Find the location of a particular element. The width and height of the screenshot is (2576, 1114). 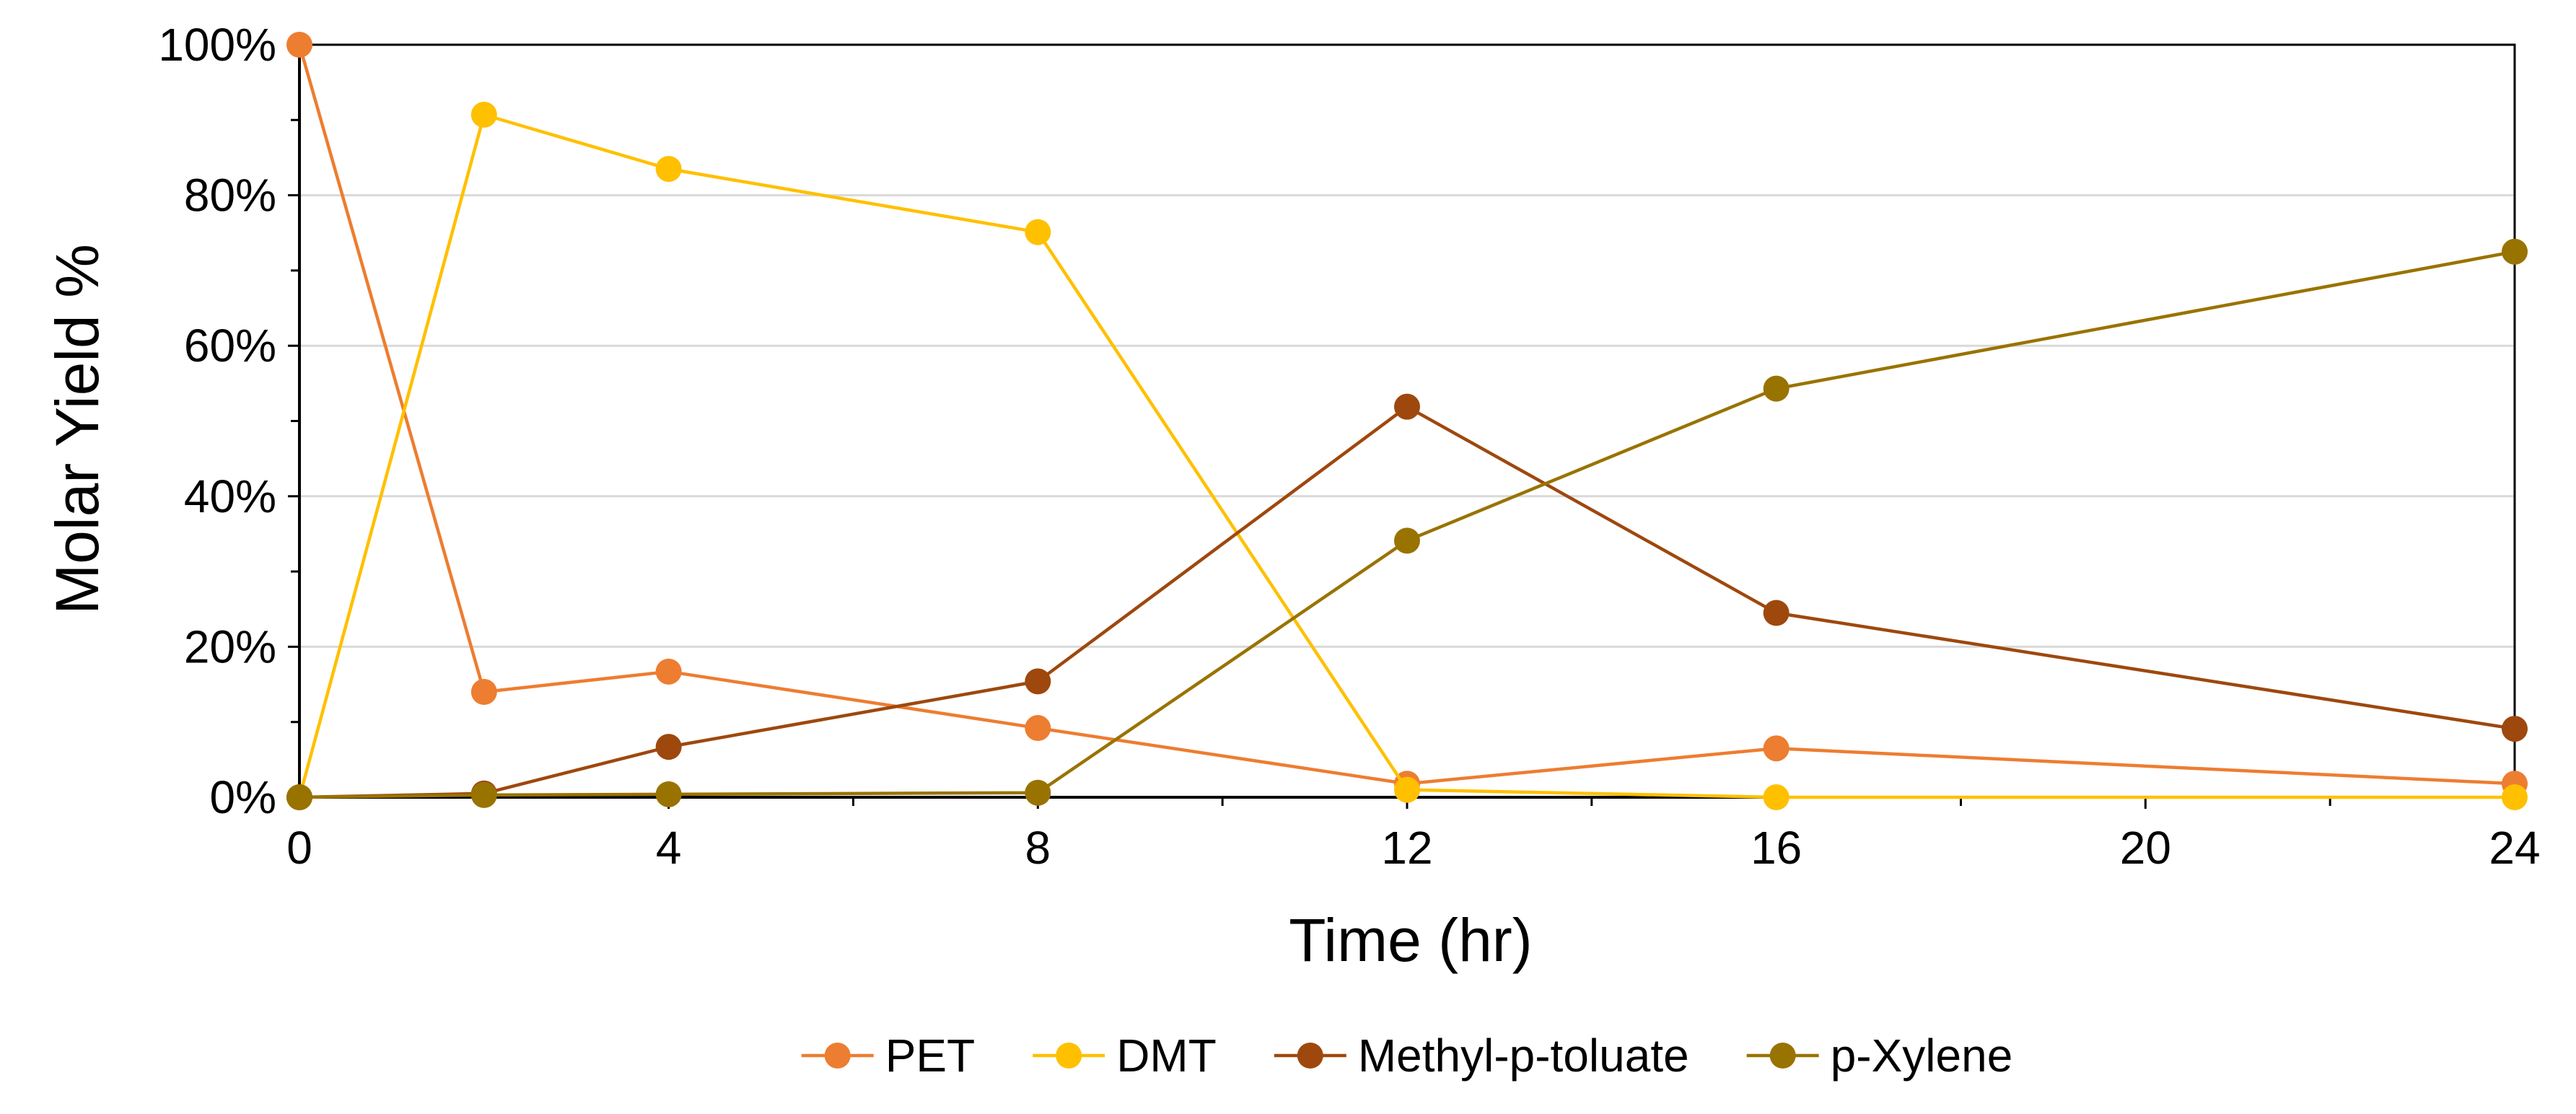

y-tick-label: 80% is located at coordinates (230, 196).